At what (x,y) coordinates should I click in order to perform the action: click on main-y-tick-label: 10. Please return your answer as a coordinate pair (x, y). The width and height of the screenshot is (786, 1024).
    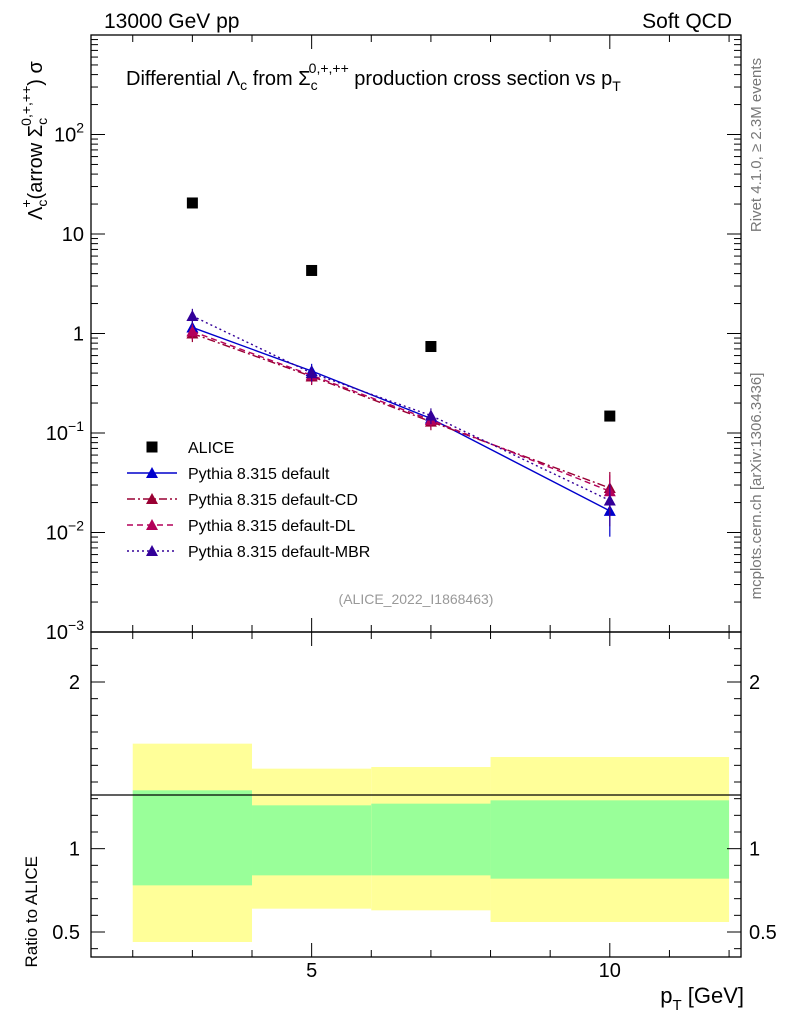
    Looking at the image, I should click on (73, 235).